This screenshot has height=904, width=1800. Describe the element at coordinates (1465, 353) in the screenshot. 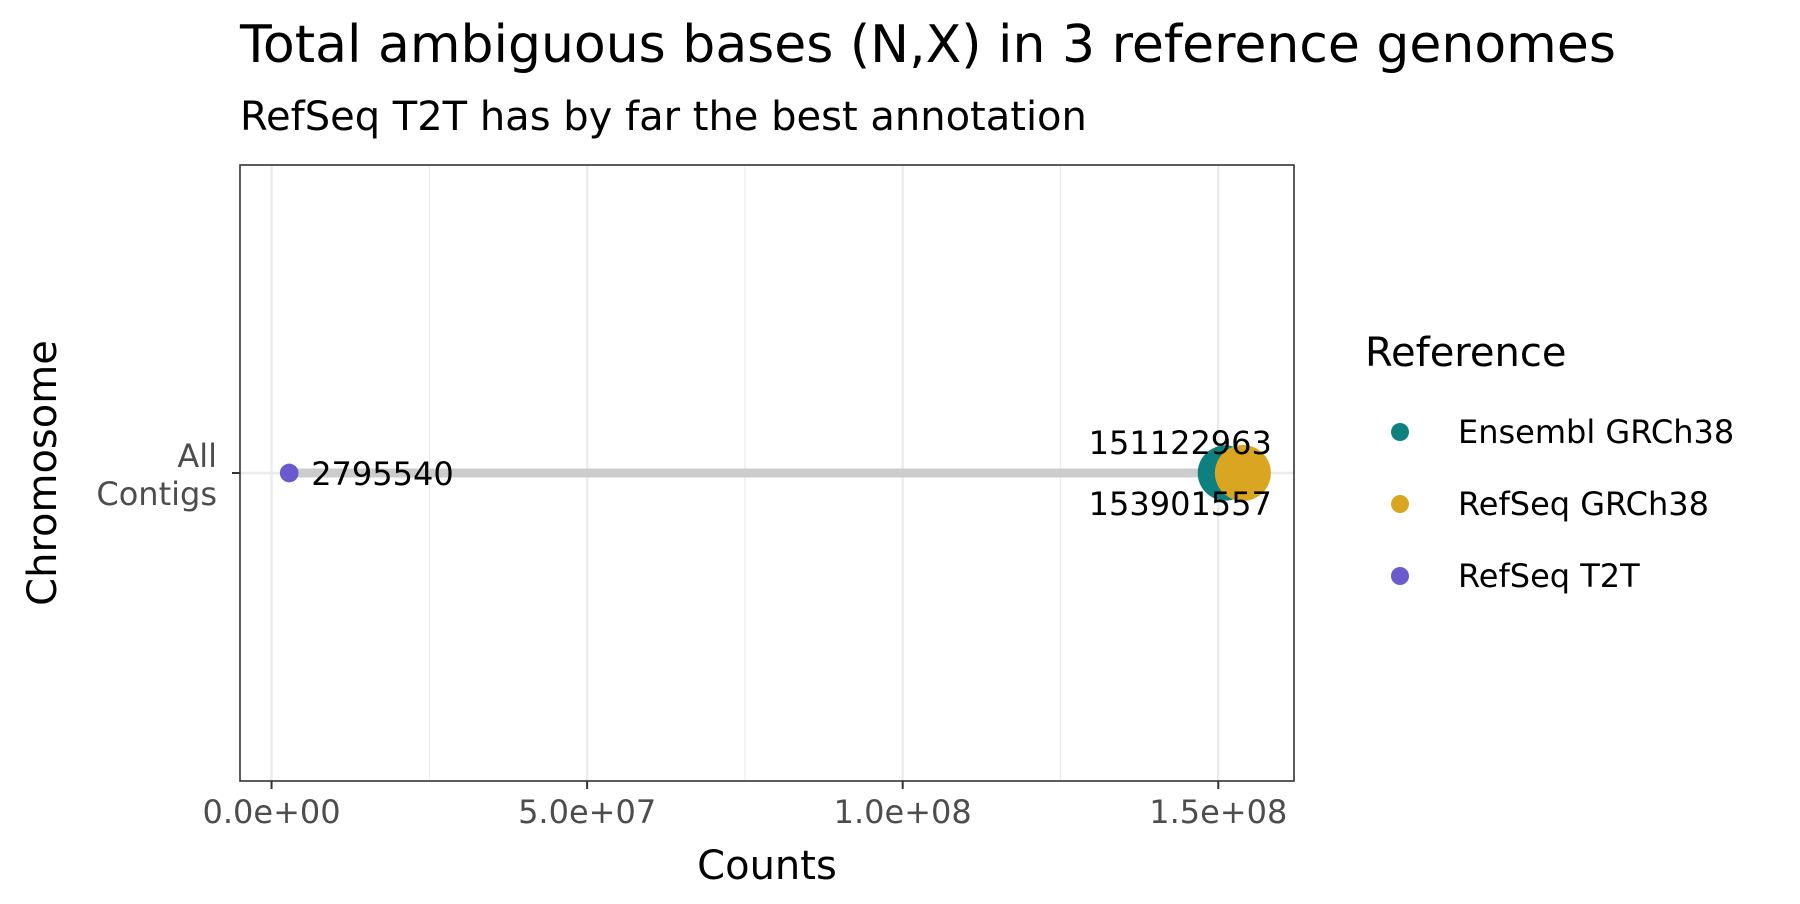

I see `legend-title: Reference` at that location.